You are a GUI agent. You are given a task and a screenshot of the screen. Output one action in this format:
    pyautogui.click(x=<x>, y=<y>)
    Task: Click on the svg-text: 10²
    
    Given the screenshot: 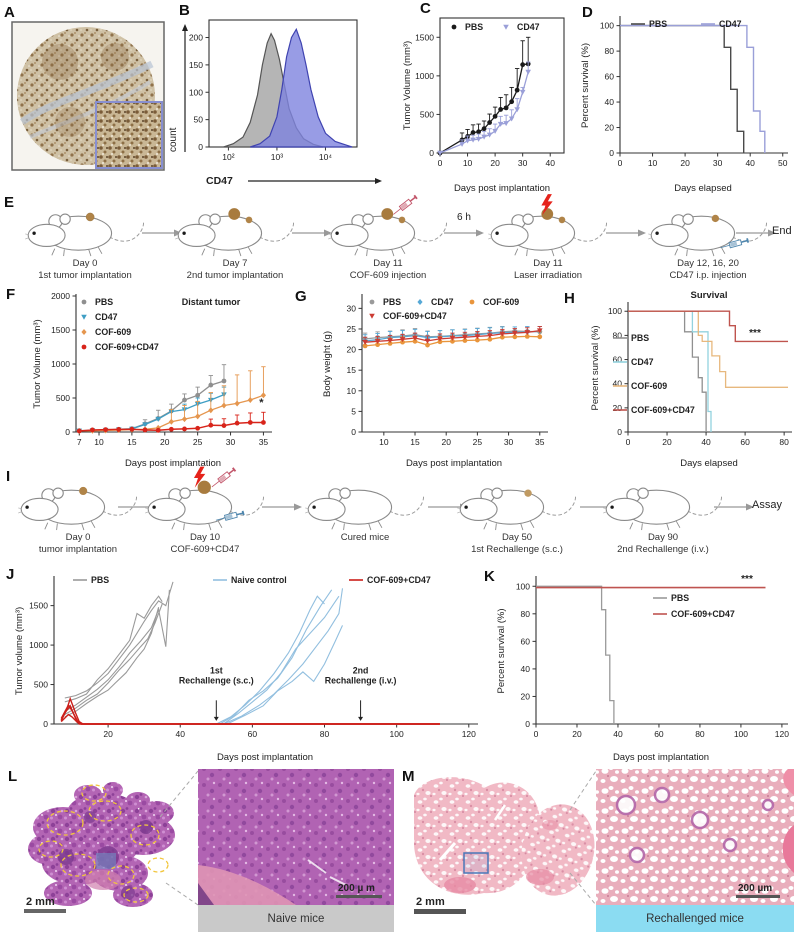 What is the action you would take?
    pyautogui.click(x=228, y=157)
    